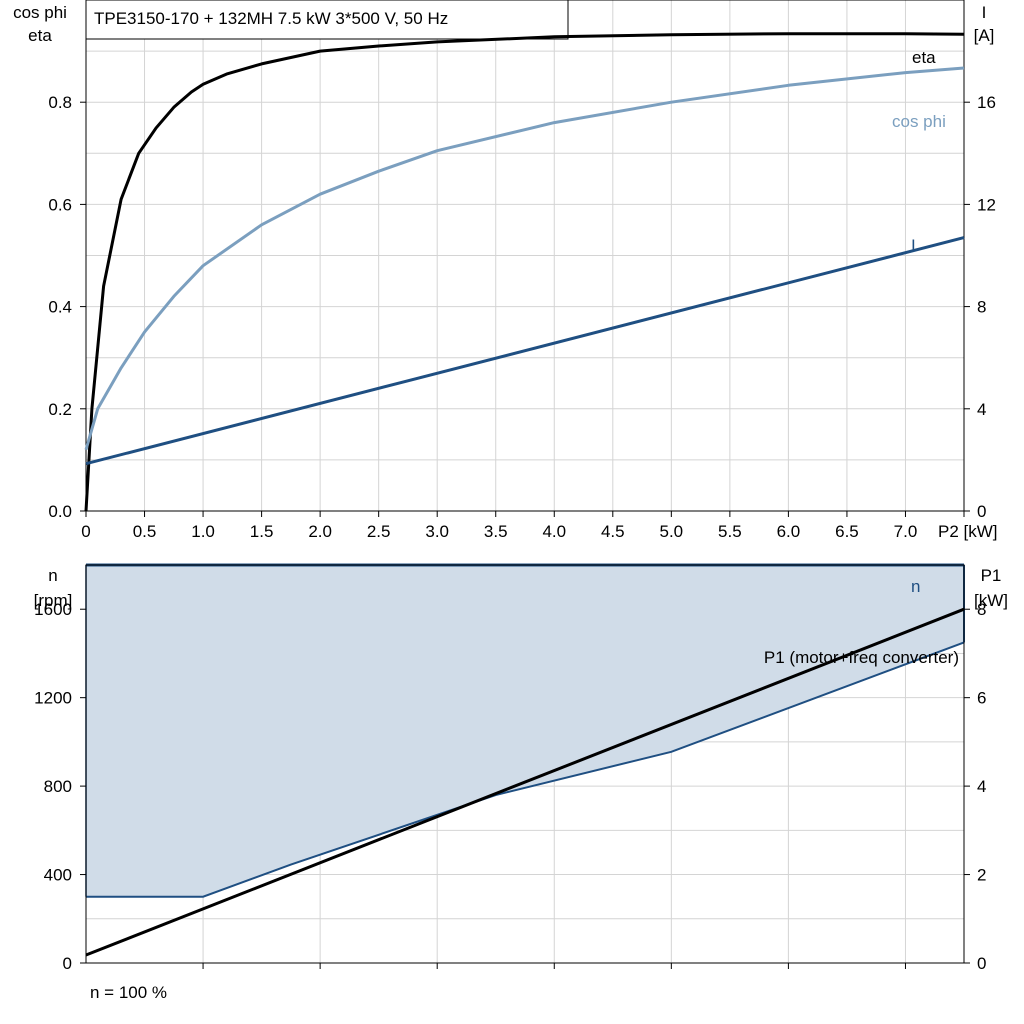 Image resolution: width=1024 pixels, height=1024 pixels. What do you see at coordinates (40, 35) in the screenshot?
I see `top-left-axis-label-line2: eta` at bounding box center [40, 35].